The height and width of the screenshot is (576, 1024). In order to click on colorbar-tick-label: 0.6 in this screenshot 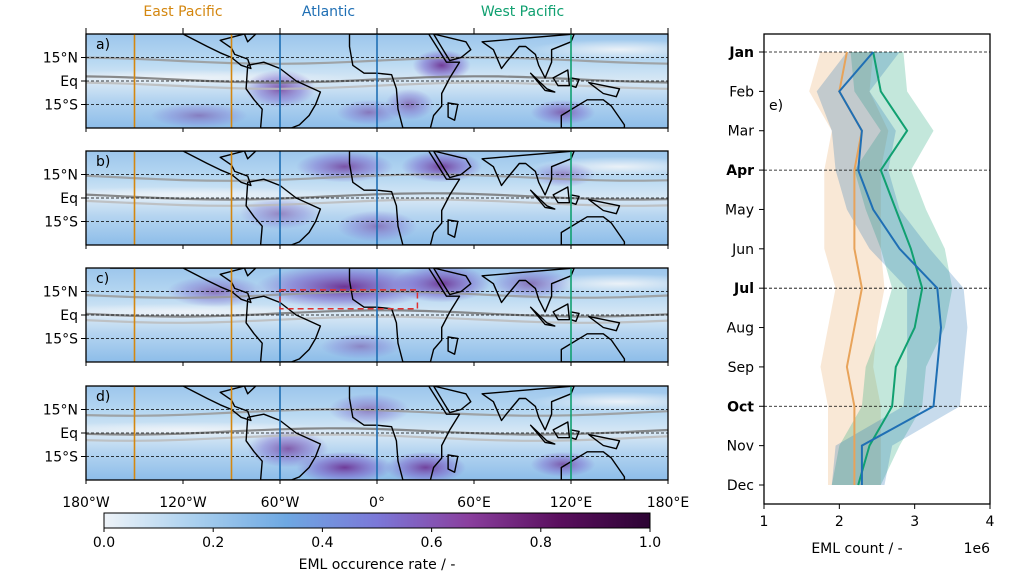, I will do `click(431, 543)`.